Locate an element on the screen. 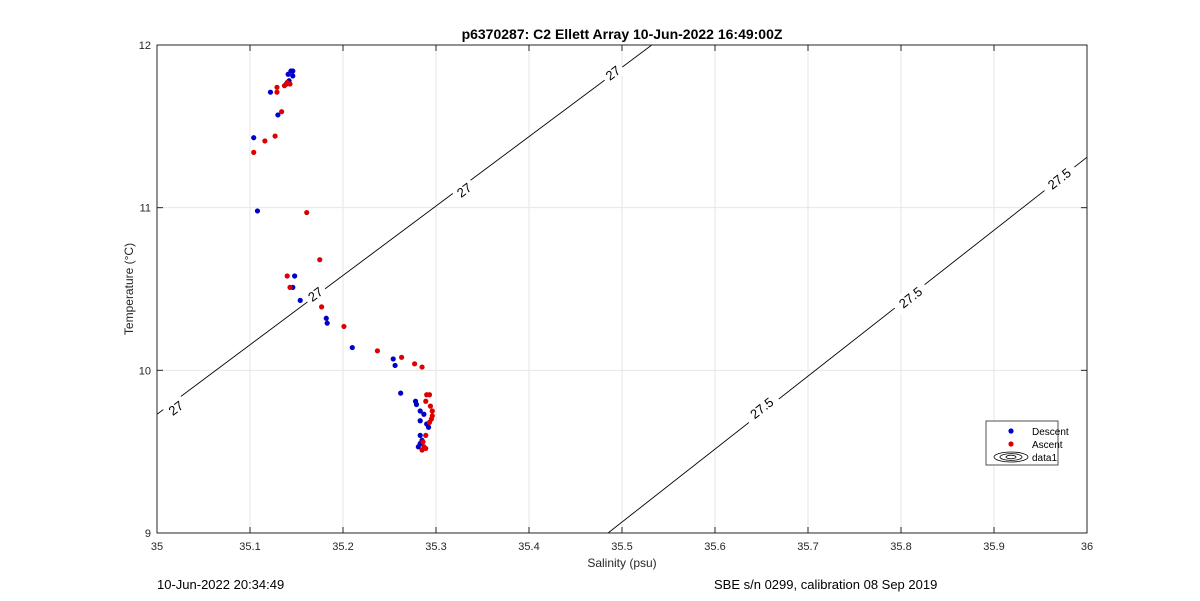  x-tick-label: 35.2 is located at coordinates (342, 547).